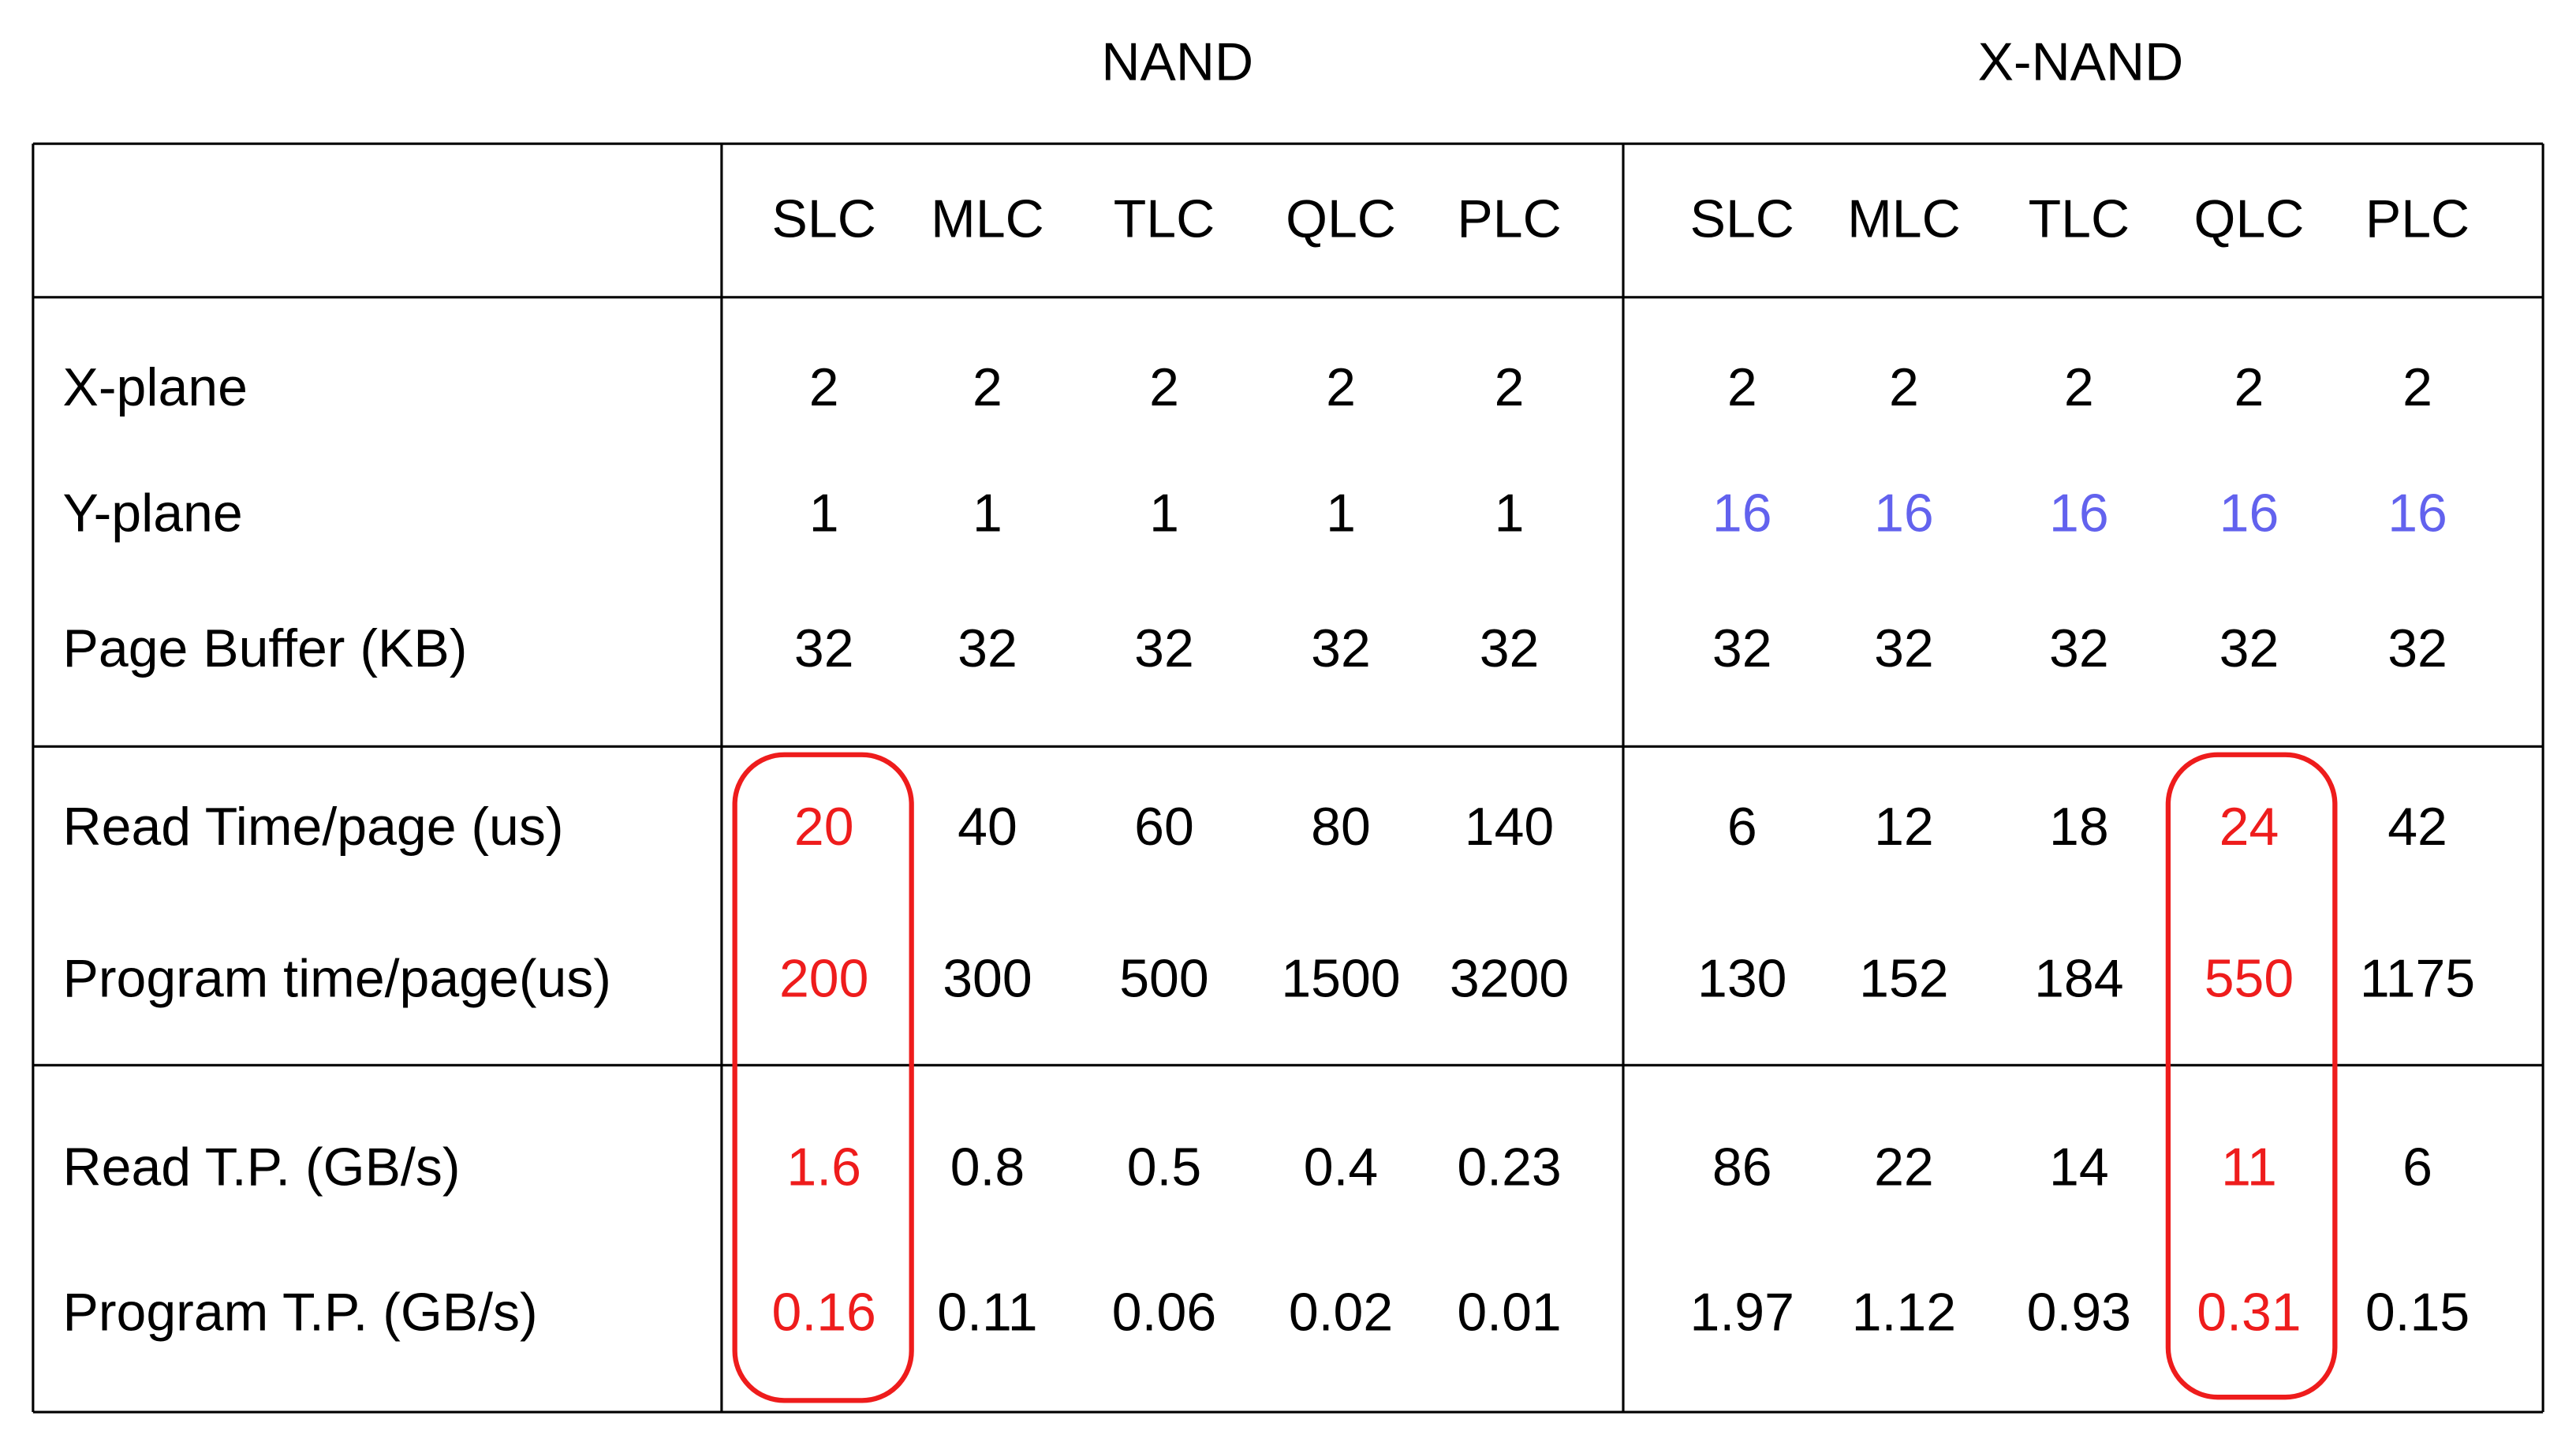 Image resolution: width=2576 pixels, height=1442 pixels. Describe the element at coordinates (823, 979) in the screenshot. I see `cell-value: 200` at that location.